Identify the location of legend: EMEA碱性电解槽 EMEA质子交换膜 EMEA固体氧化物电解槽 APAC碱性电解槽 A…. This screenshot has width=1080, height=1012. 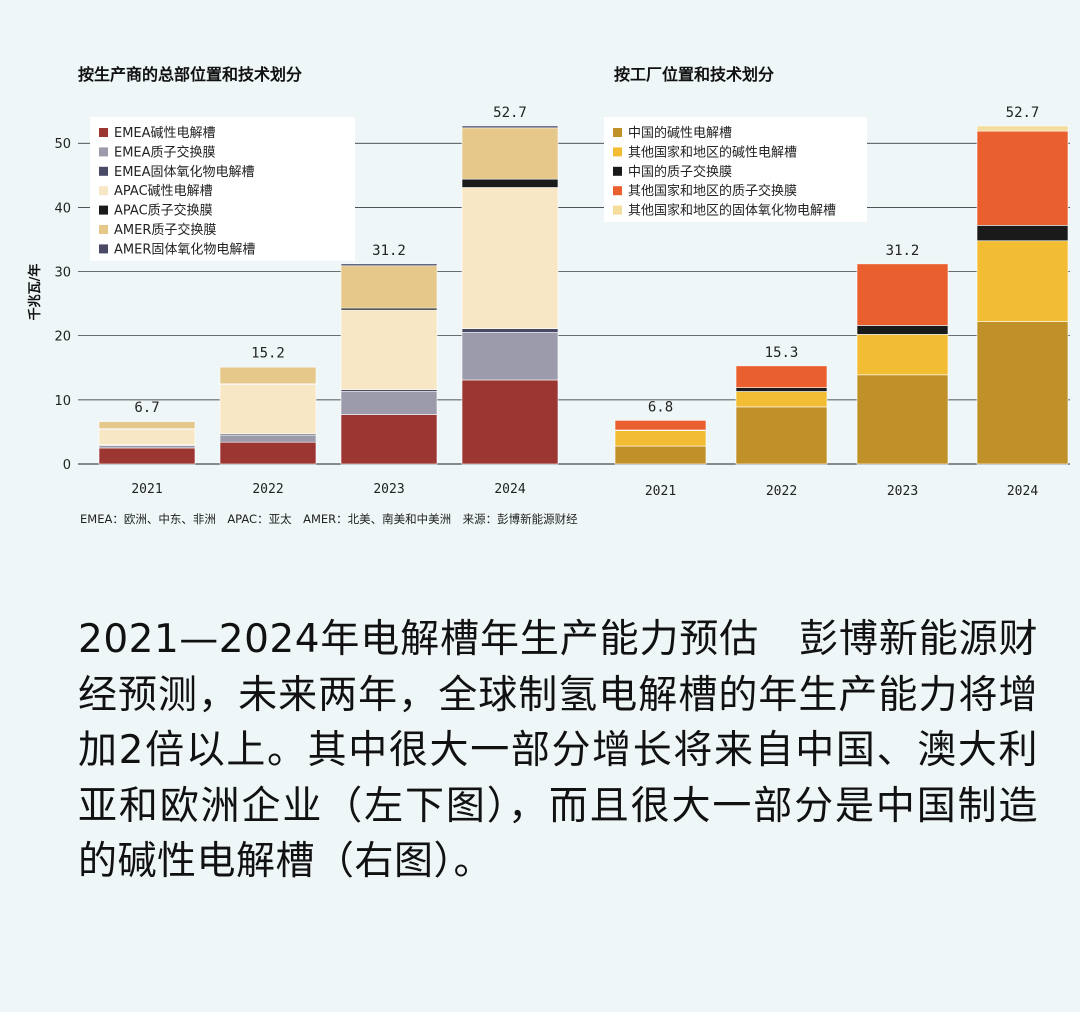
(222, 189).